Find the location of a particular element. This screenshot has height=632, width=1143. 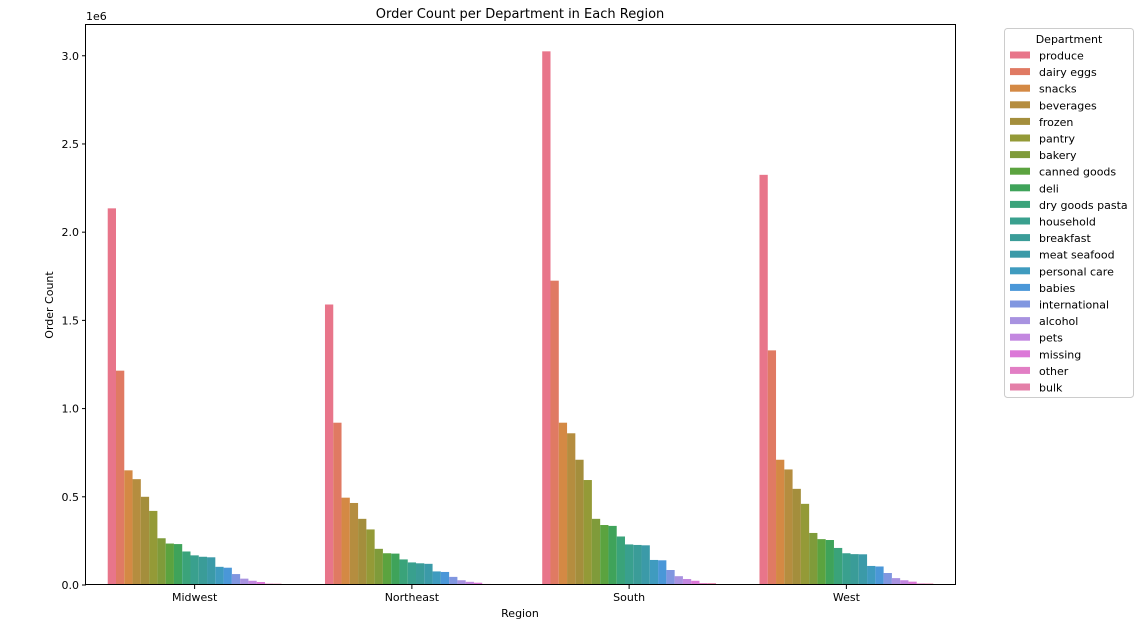

bar-west-bakery is located at coordinates (813, 558).